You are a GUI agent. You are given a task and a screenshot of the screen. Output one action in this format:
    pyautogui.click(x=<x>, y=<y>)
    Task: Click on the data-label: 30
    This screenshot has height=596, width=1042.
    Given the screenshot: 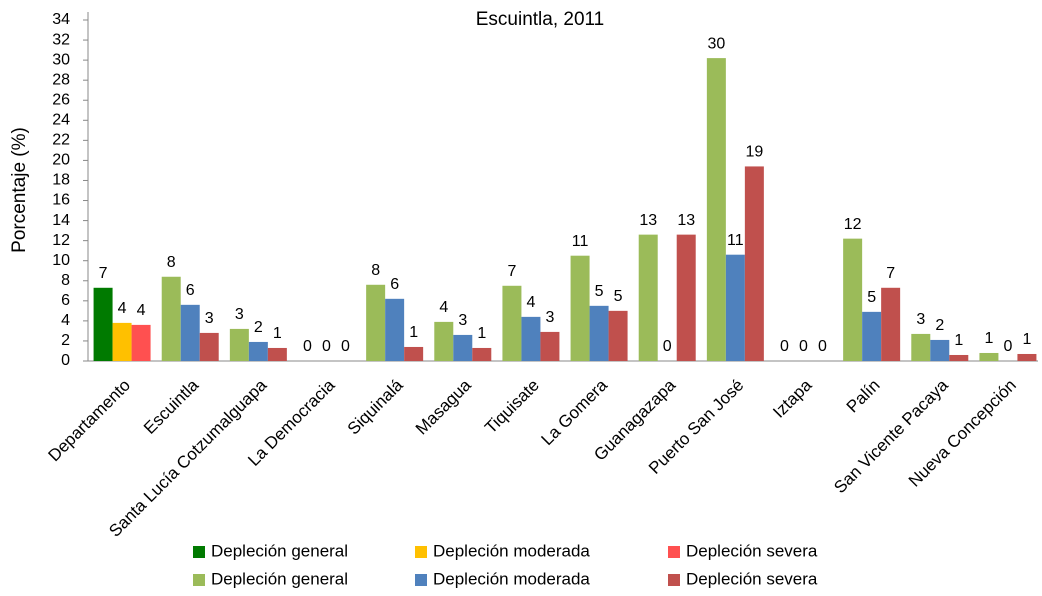 What is the action you would take?
    pyautogui.click(x=716, y=43)
    